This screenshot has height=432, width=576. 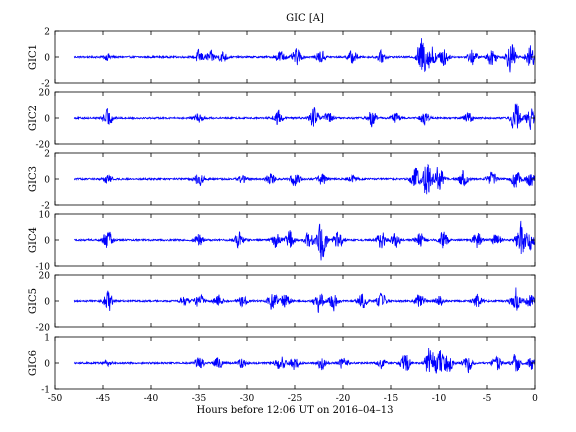 I want to click on x-axis: -50 -45 -40 -35 -30 -25 -20 -15 -10 -5 0, so click(x=293, y=399).